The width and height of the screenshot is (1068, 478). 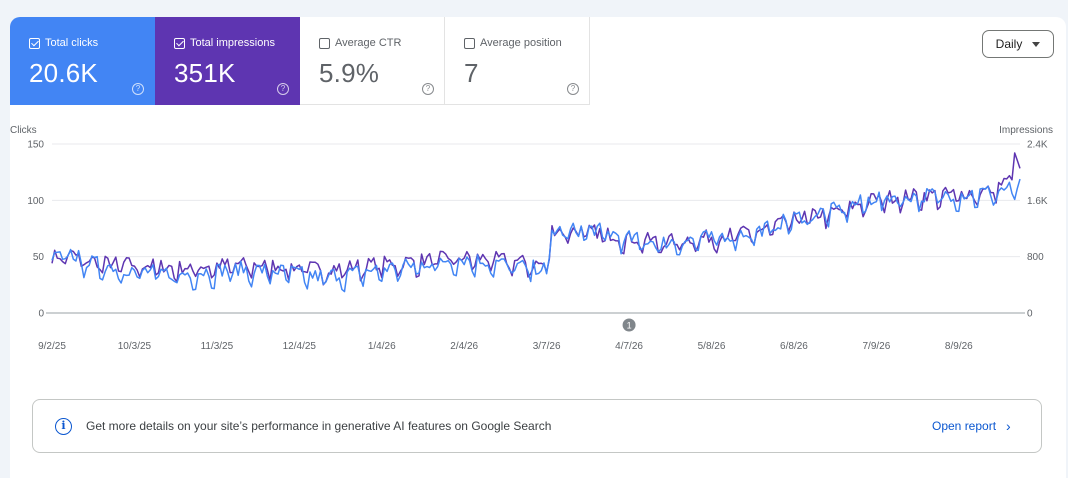 What do you see at coordinates (712, 346) in the screenshot?
I see `x-tick-label: 5/8/26` at bounding box center [712, 346].